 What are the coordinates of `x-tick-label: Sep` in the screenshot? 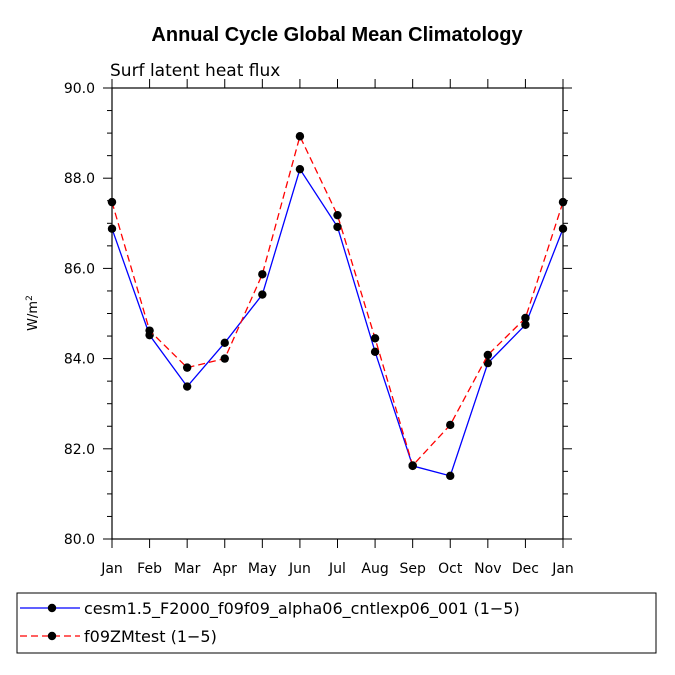 It's located at (412, 569).